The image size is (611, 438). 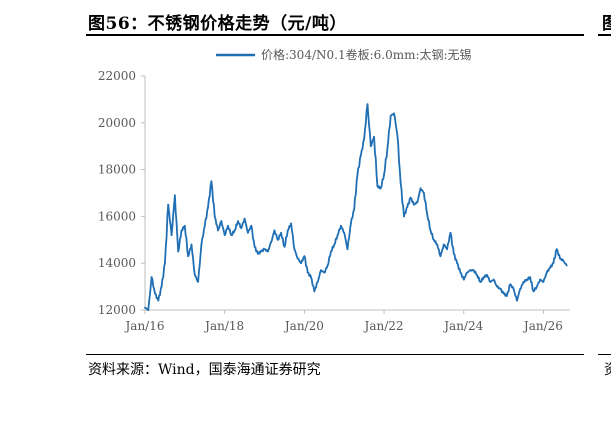 What do you see at coordinates (217, 24) in the screenshot?
I see `figure-title: 图56：不锈钢价格走势（元/吨）` at bounding box center [217, 24].